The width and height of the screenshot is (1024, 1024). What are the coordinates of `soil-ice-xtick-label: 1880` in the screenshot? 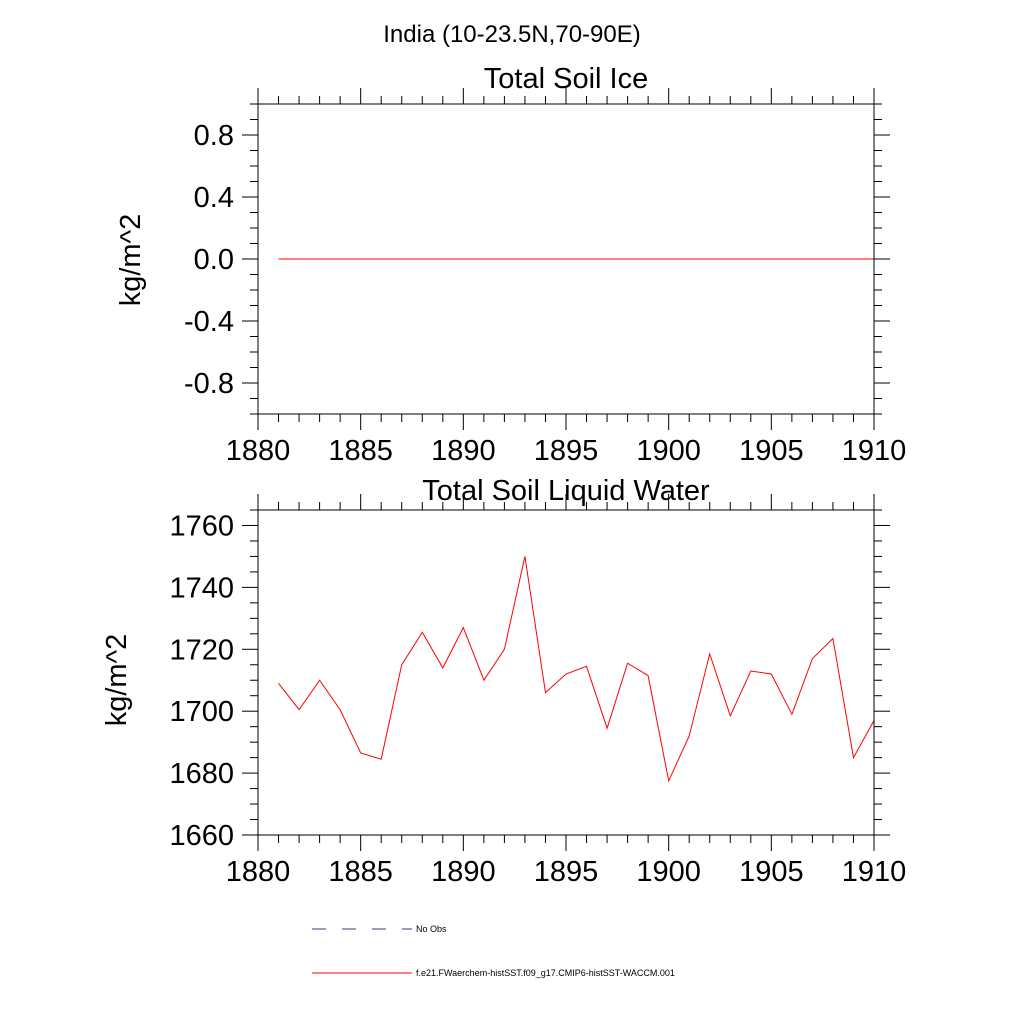 It's located at (258, 451).